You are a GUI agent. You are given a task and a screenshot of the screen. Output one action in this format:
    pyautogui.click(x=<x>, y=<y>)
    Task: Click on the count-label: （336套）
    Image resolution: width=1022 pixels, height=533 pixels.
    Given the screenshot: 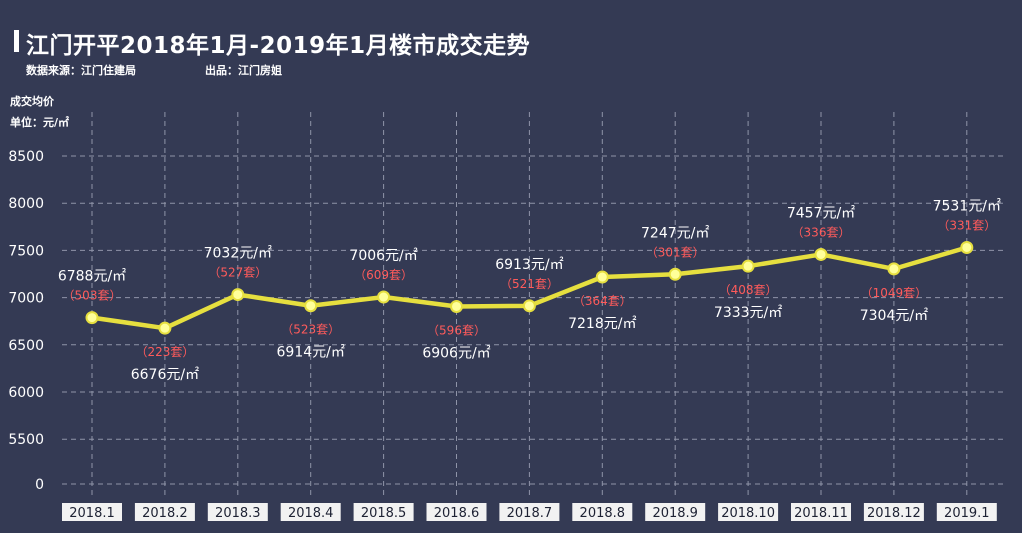 What is the action you would take?
    pyautogui.click(x=821, y=232)
    